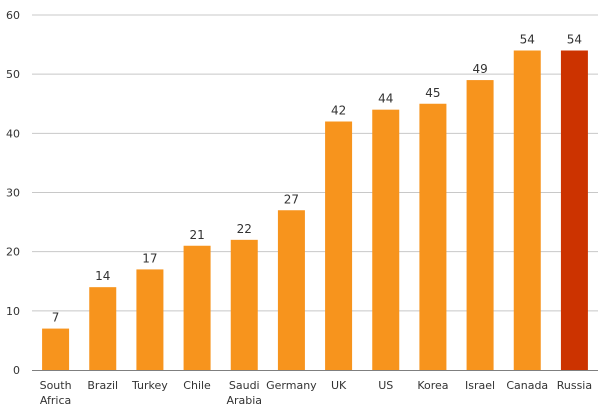 This screenshot has height=416, width=612. What do you see at coordinates (13, 133) in the screenshot?
I see `y-tick-label: 40` at bounding box center [13, 133].